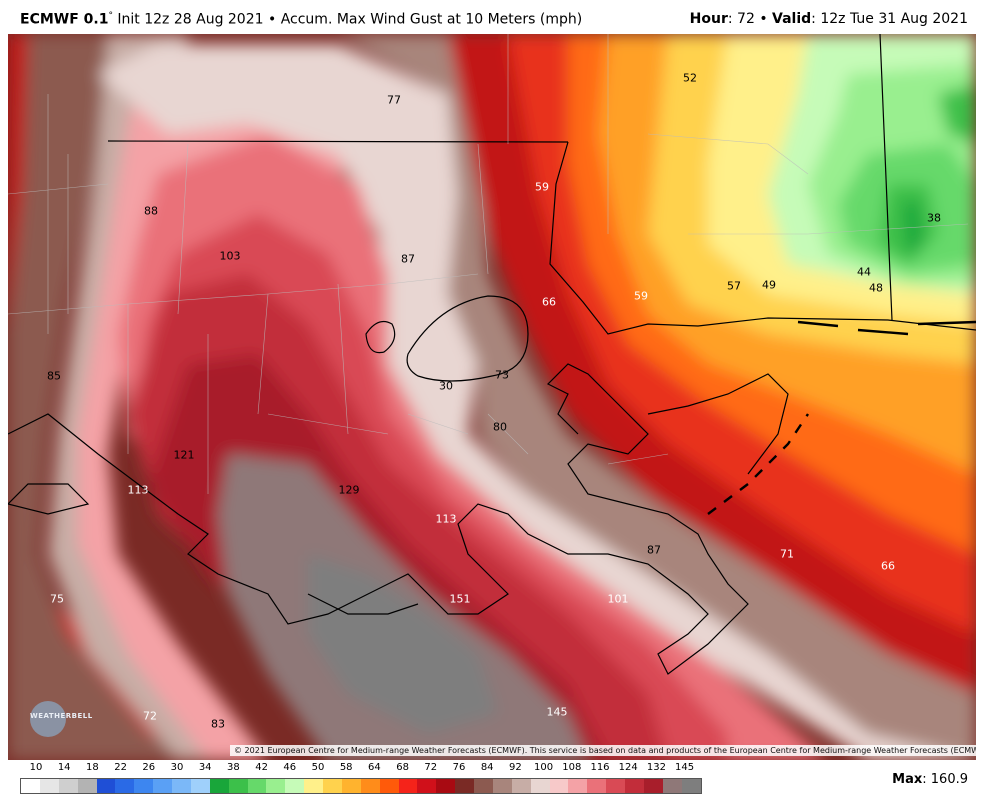 The image size is (984, 808). Describe the element at coordinates (57, 599) in the screenshot. I see `map-value-label: 75` at that location.